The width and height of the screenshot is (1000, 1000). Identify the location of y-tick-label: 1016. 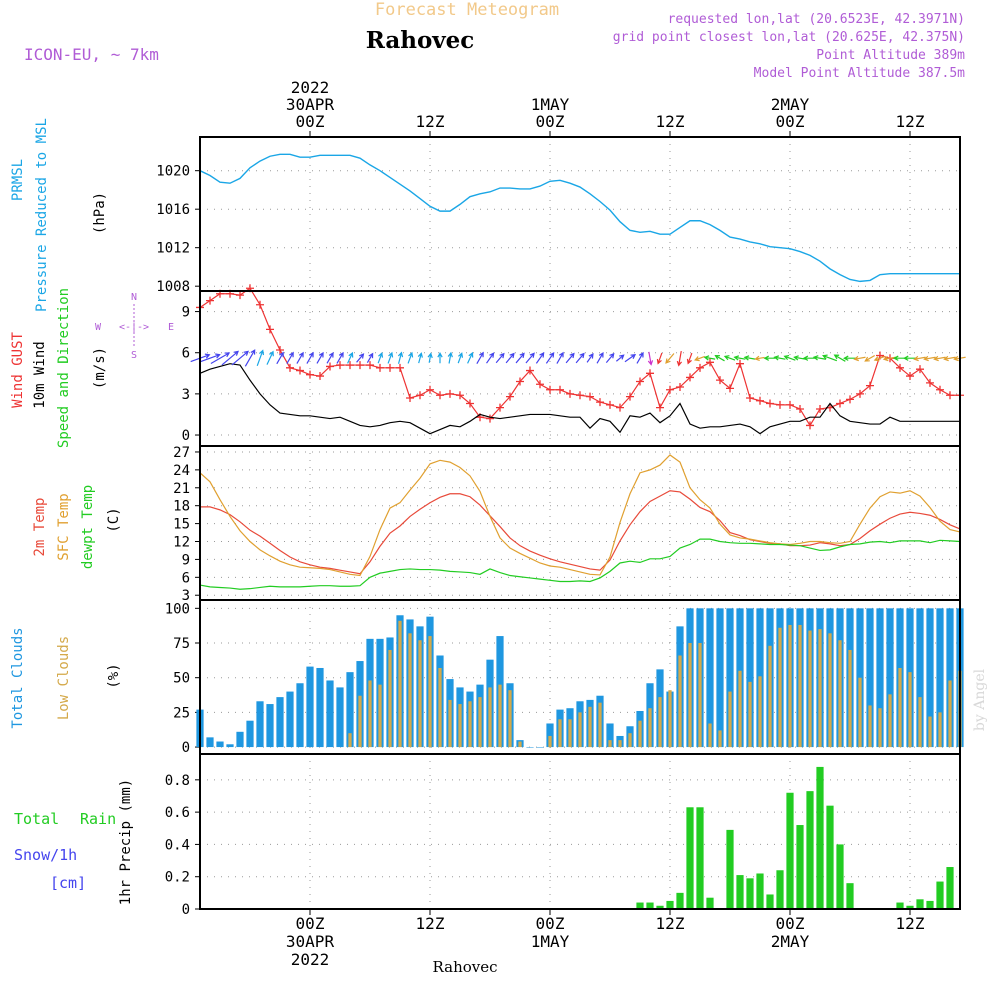
(173, 210).